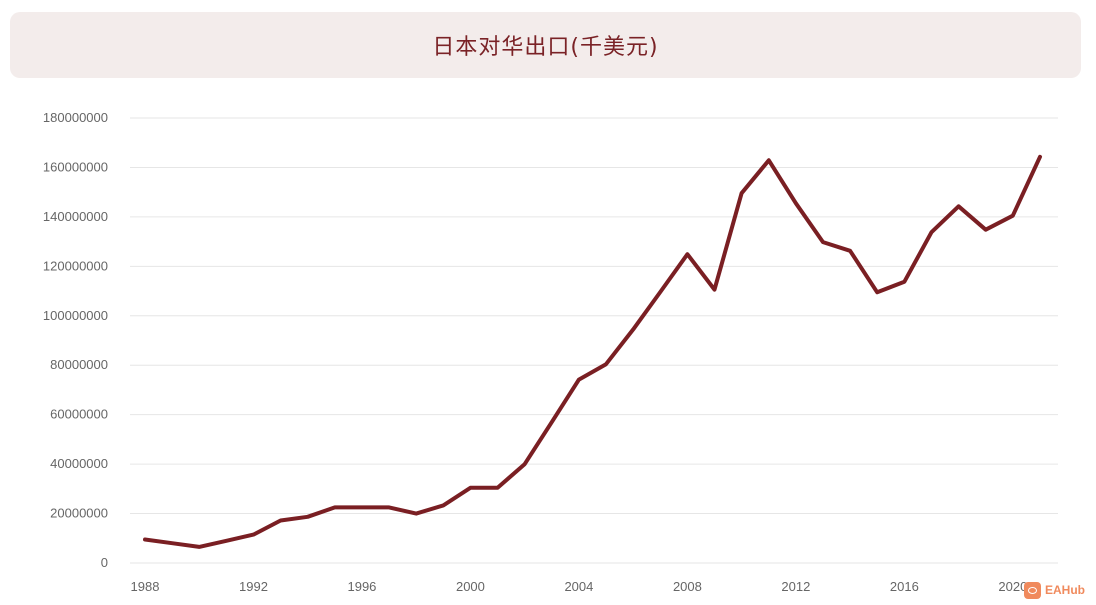 The image size is (1096, 605). Describe the element at coordinates (904, 586) in the screenshot. I see `x-tick-label: 2016` at that location.